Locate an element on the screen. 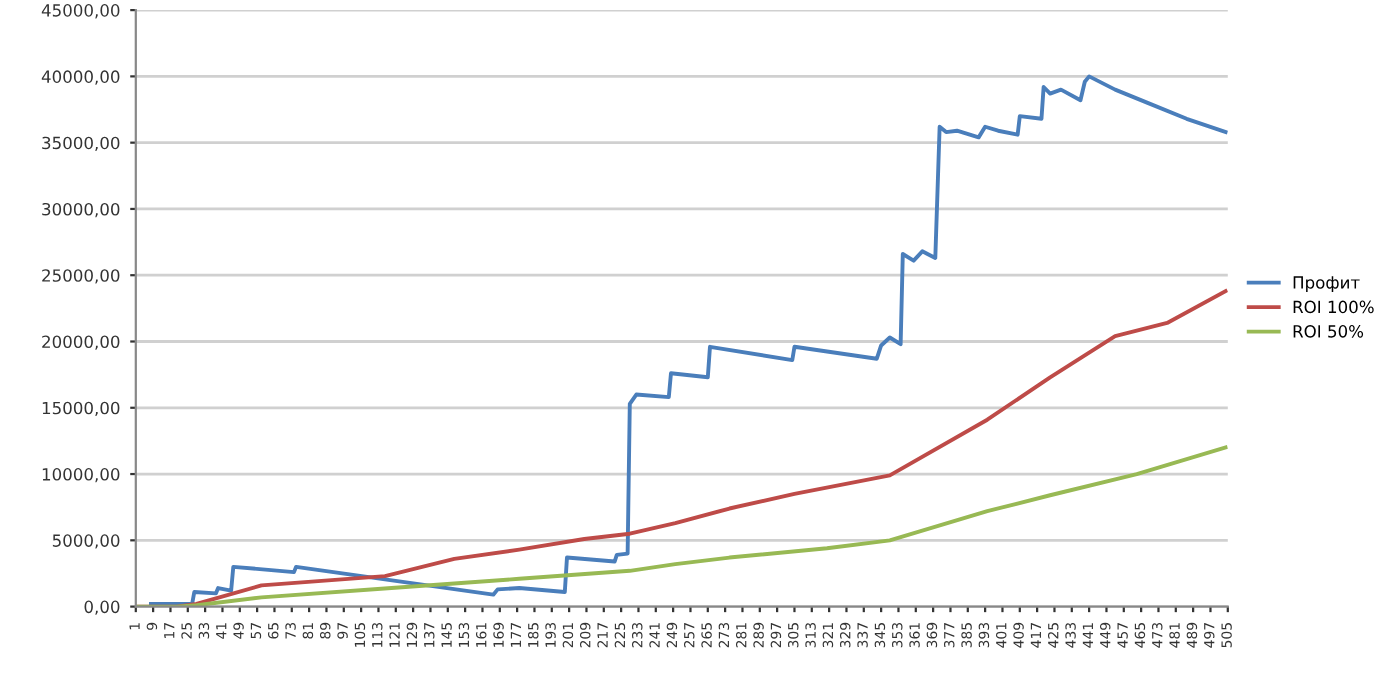 The image size is (1400, 674). y-tick-label: 30000,00 is located at coordinates (81, 210).